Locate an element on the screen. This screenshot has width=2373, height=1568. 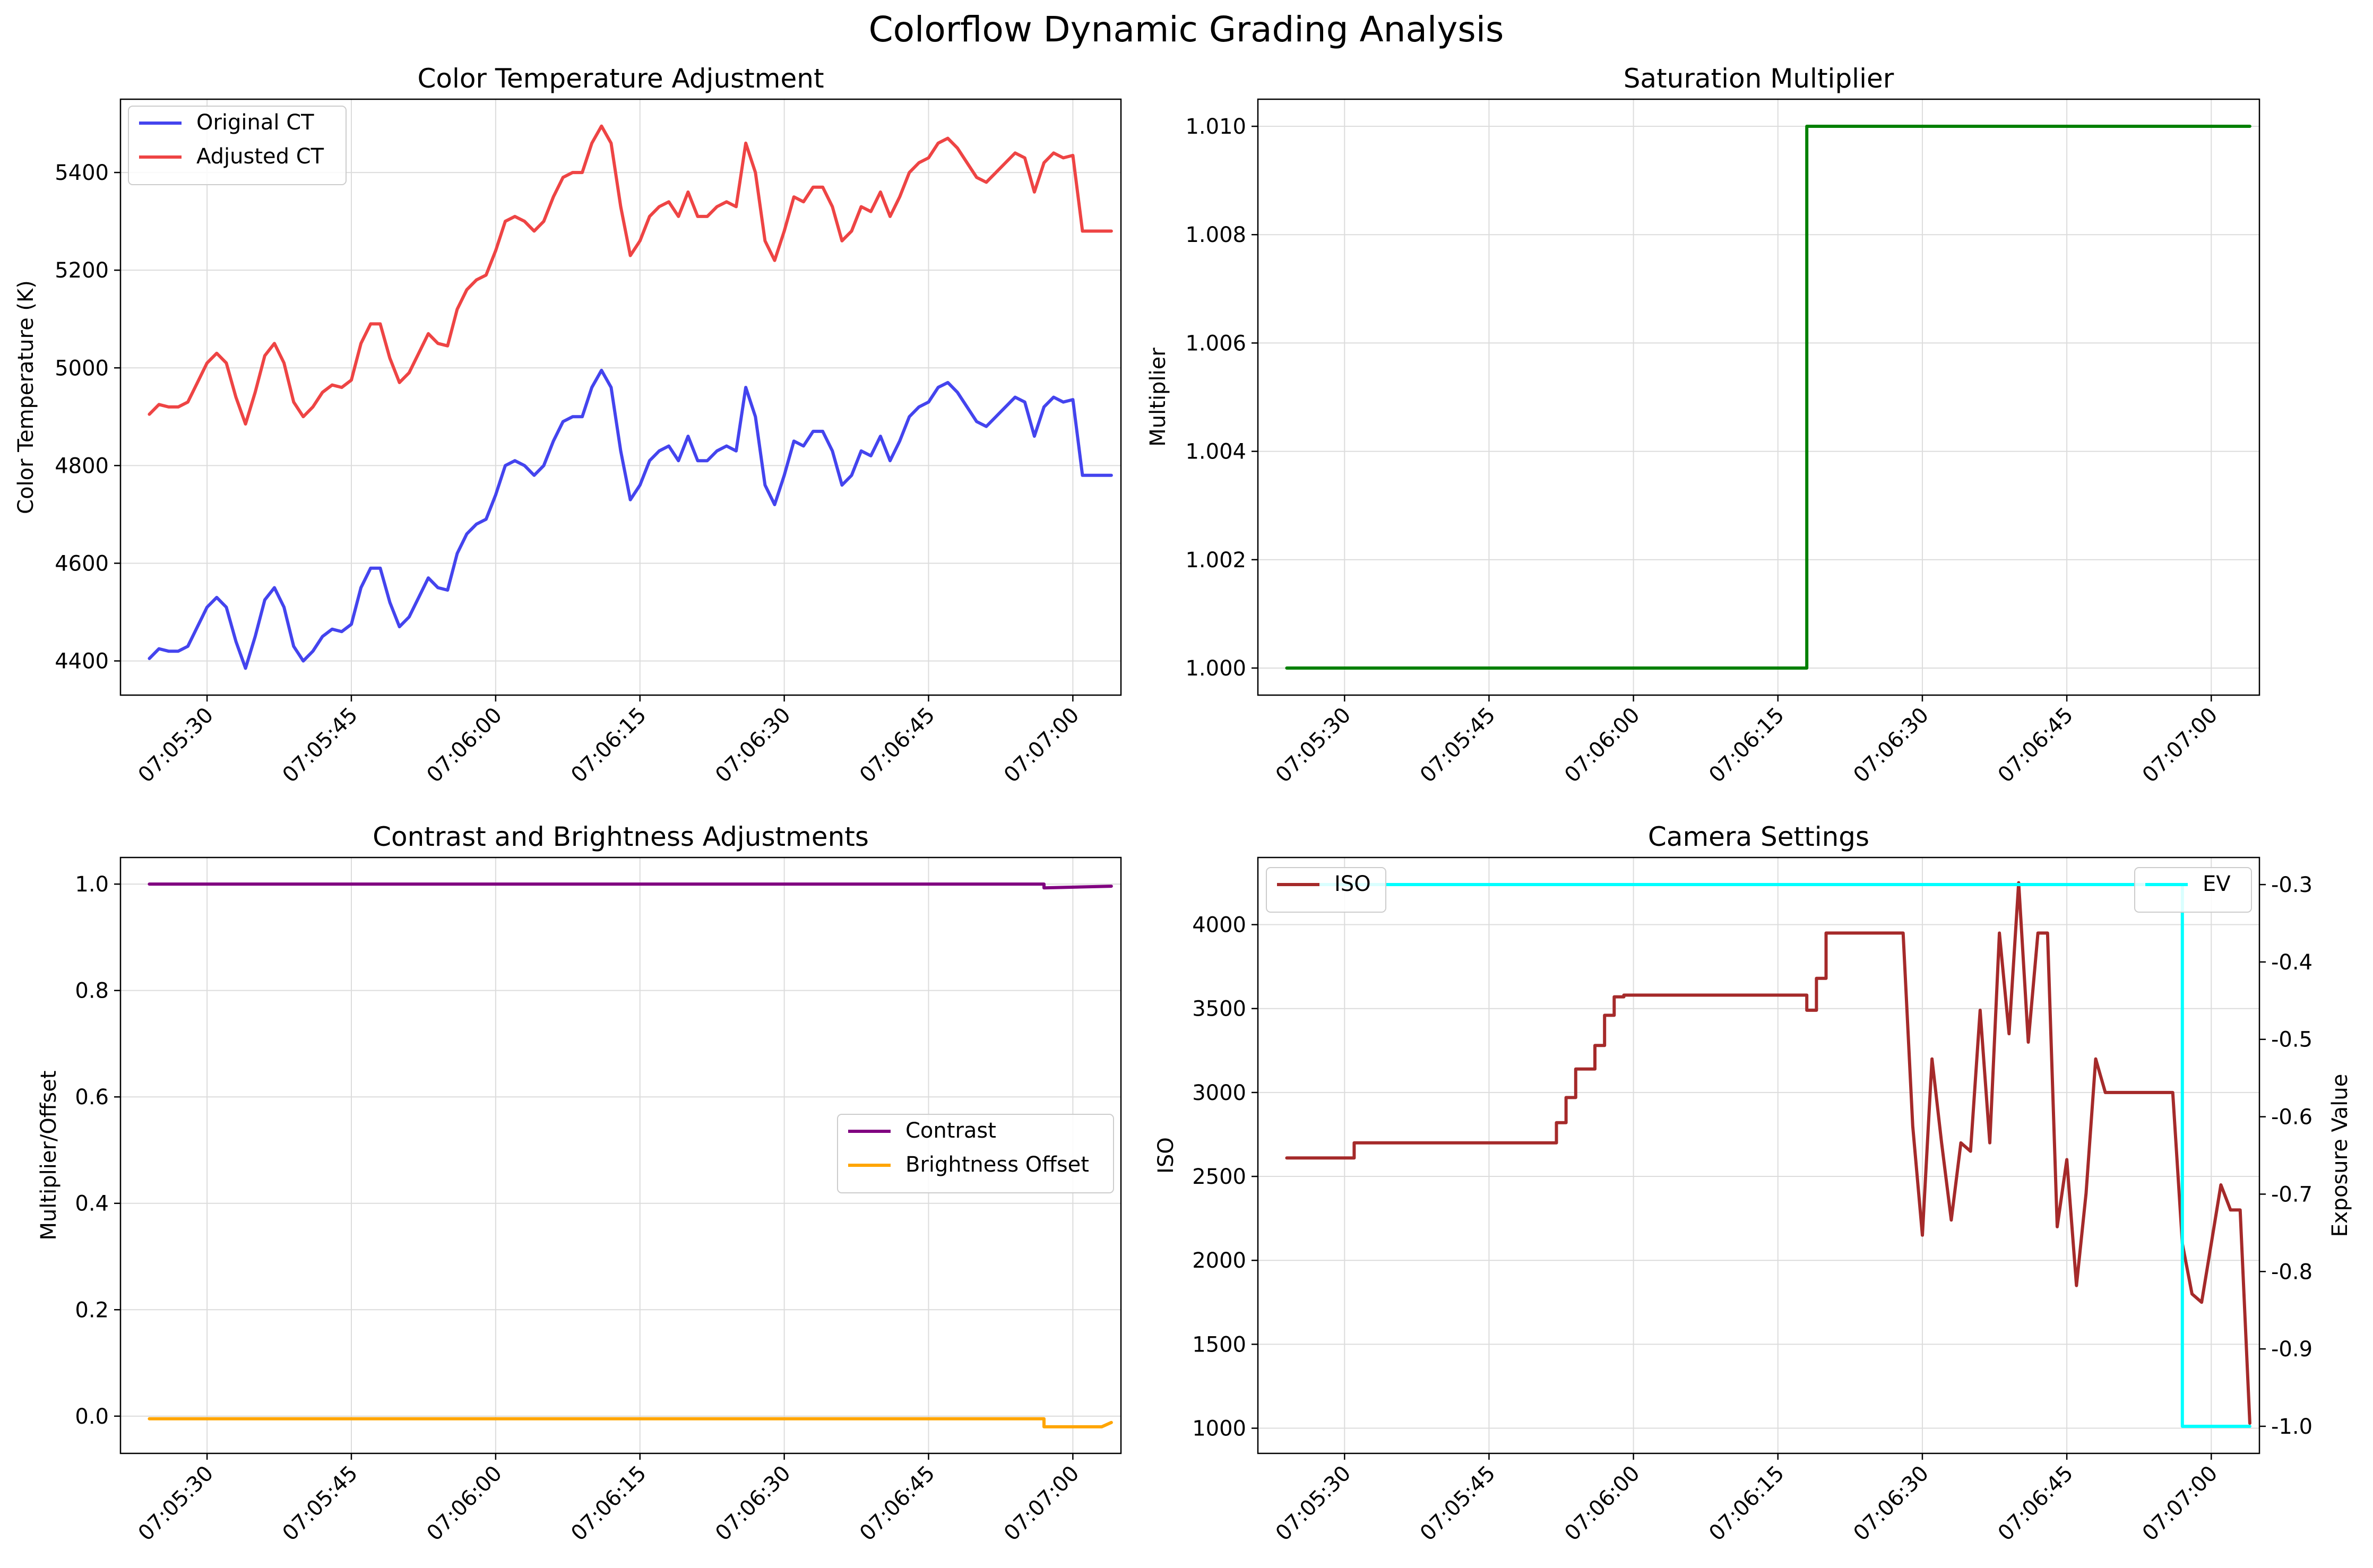
legend: EV is located at coordinates (2193, 890).